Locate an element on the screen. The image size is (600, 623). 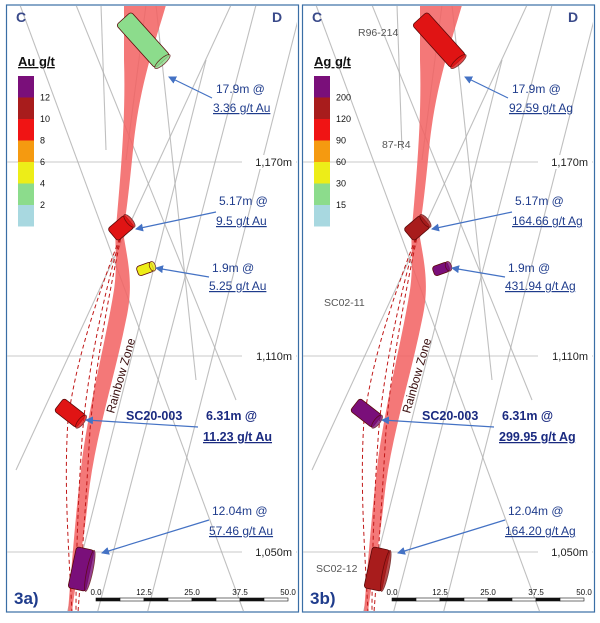
drillhole-label: SC02-11 is located at coordinates (344, 303).